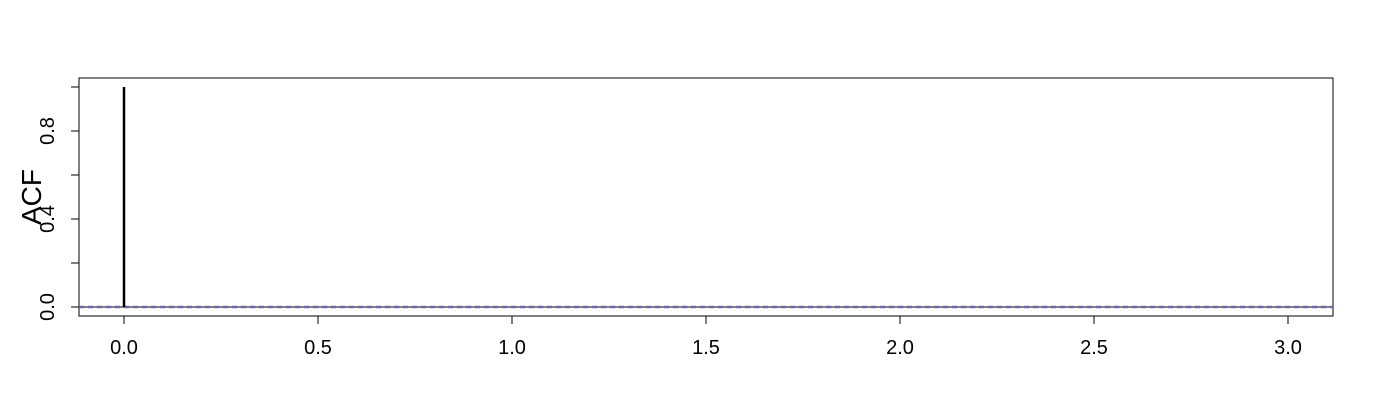  I want to click on y-tick-label: 0.0, so click(48, 307).